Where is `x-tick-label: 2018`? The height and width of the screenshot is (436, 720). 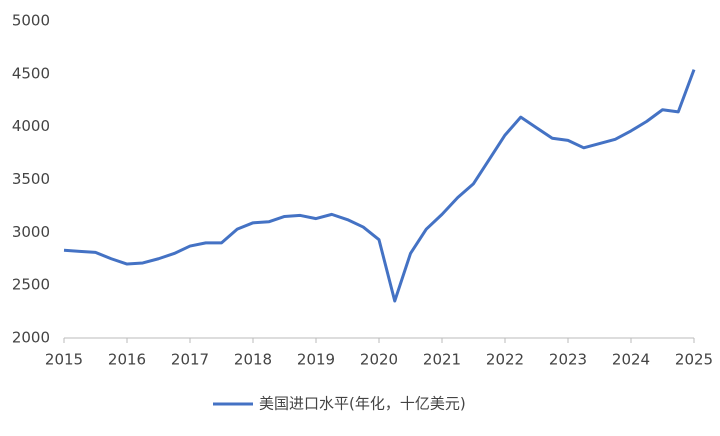 x-tick-label: 2018 is located at coordinates (253, 360).